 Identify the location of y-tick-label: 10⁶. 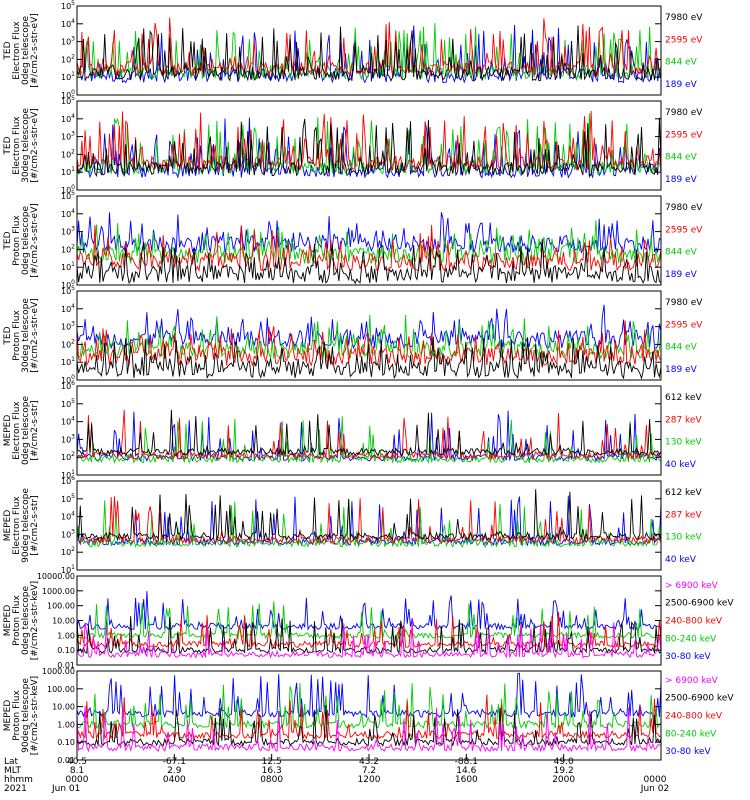
(68, 385).